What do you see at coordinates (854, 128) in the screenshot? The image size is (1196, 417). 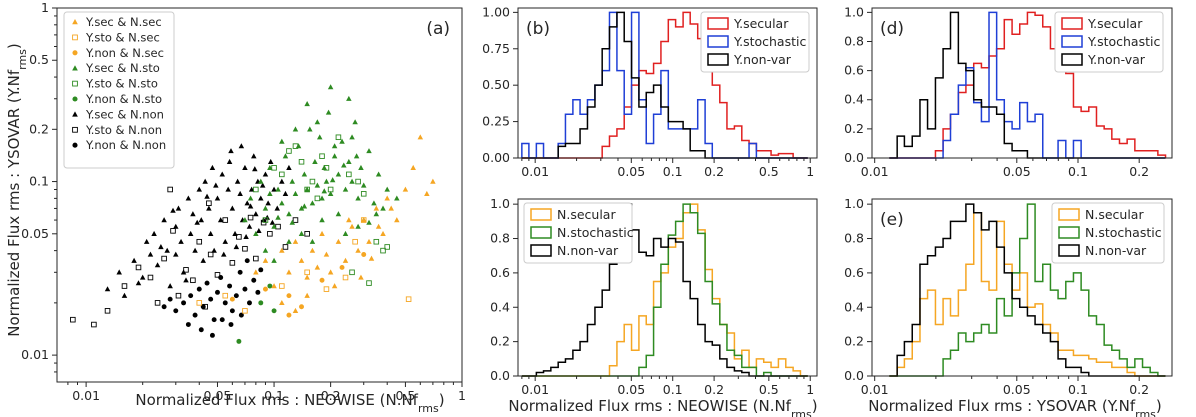 I see `y-tick-label-d: 0.2` at bounding box center [854, 128].